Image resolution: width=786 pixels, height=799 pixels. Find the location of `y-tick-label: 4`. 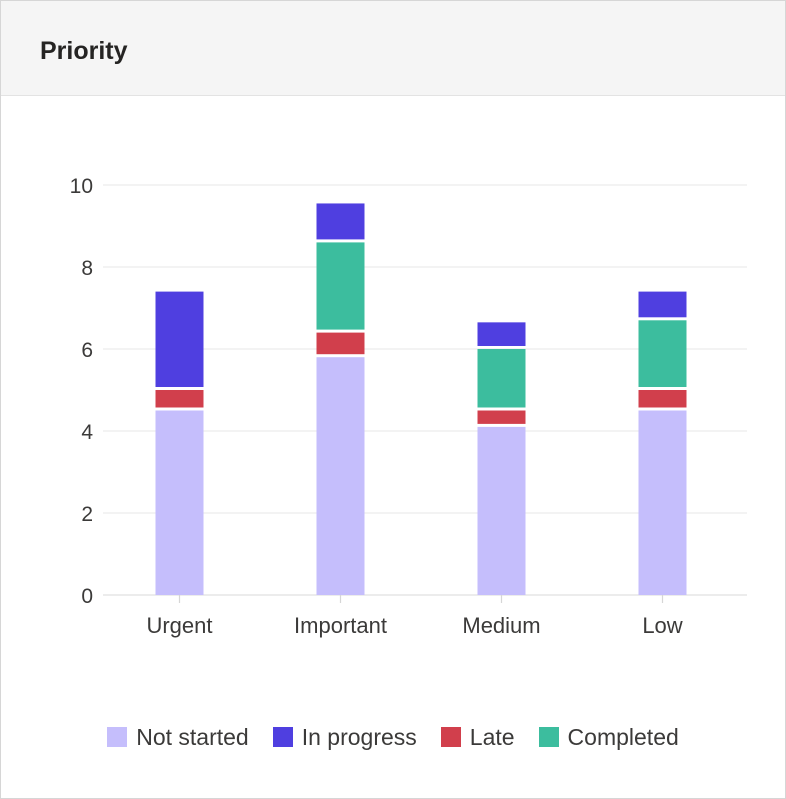

y-tick-label: 4 is located at coordinates (87, 432).